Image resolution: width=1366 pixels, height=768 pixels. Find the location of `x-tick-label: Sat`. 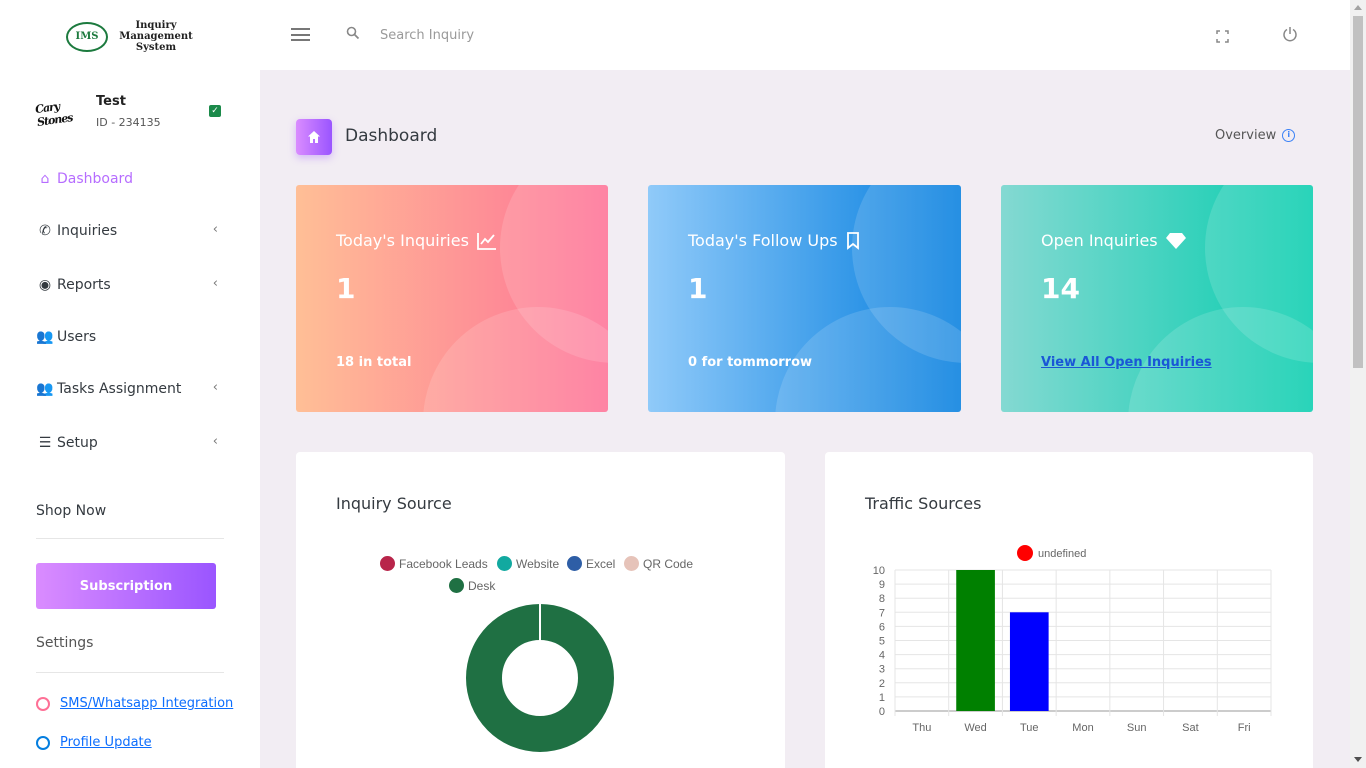

x-tick-label: Sat is located at coordinates (1190, 728).